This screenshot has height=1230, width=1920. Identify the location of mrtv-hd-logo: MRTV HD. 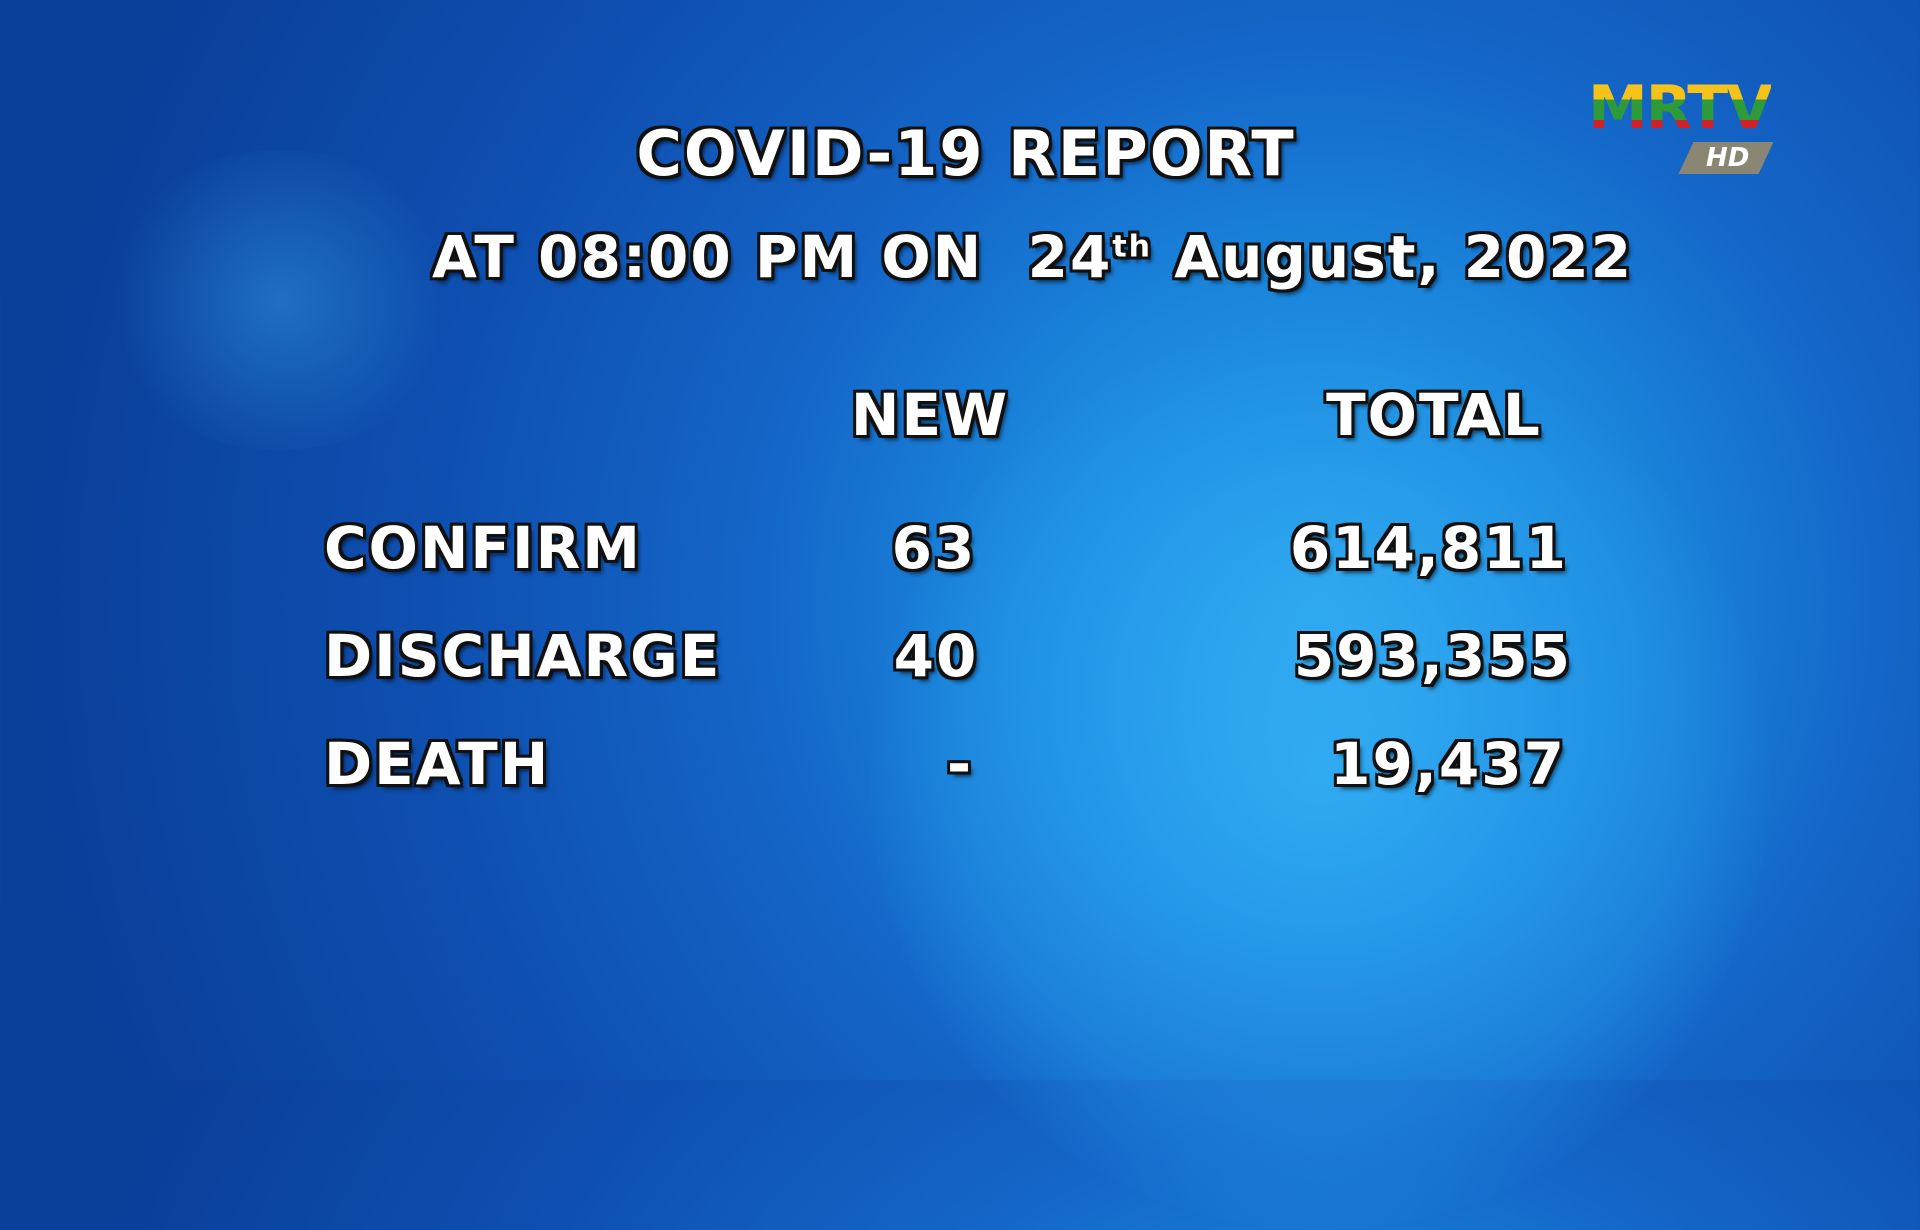
(1693, 128).